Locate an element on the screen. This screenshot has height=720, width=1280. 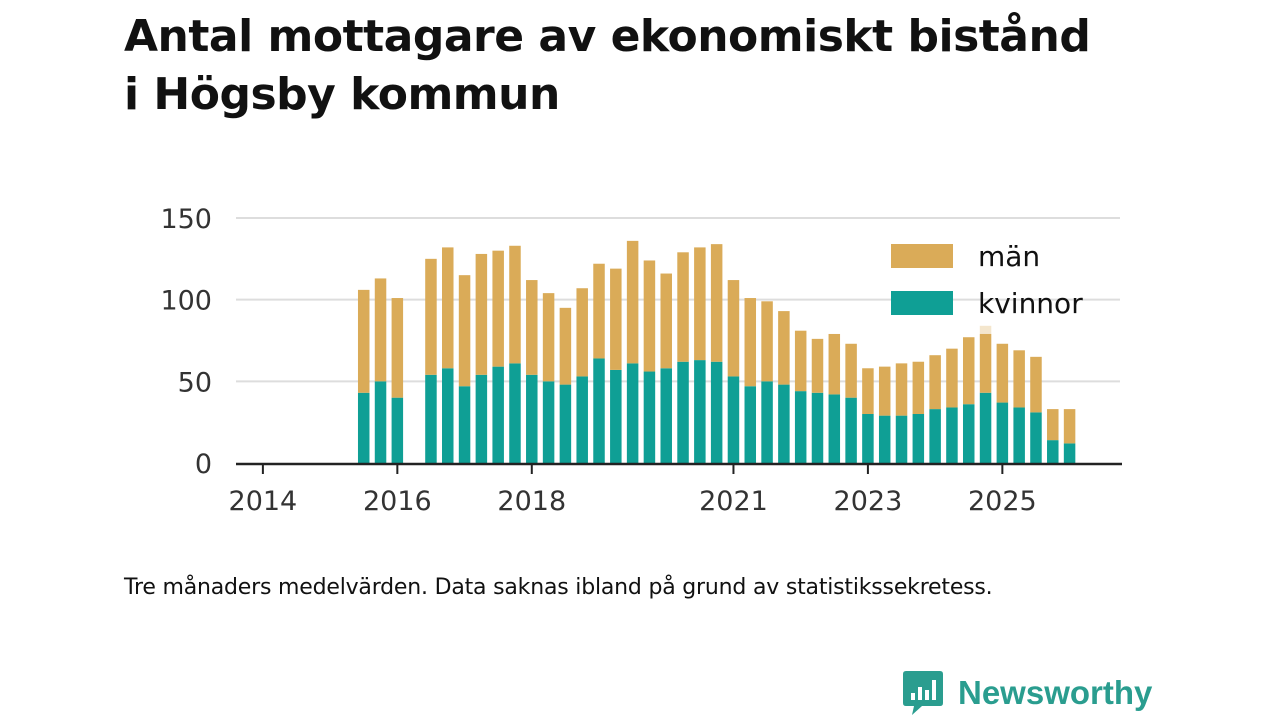
y-tick-label: 0 is located at coordinates (203, 464).